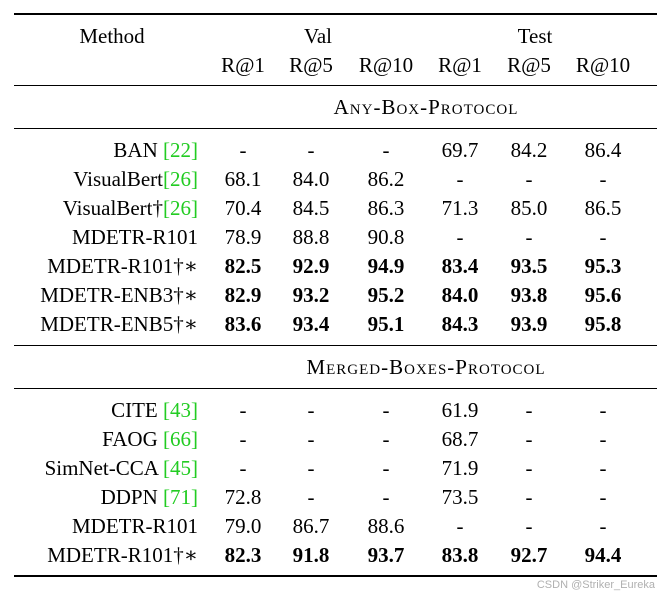 This screenshot has width=663, height=595. Describe the element at coordinates (386, 266) in the screenshot. I see `table-cell: 94.9` at that location.